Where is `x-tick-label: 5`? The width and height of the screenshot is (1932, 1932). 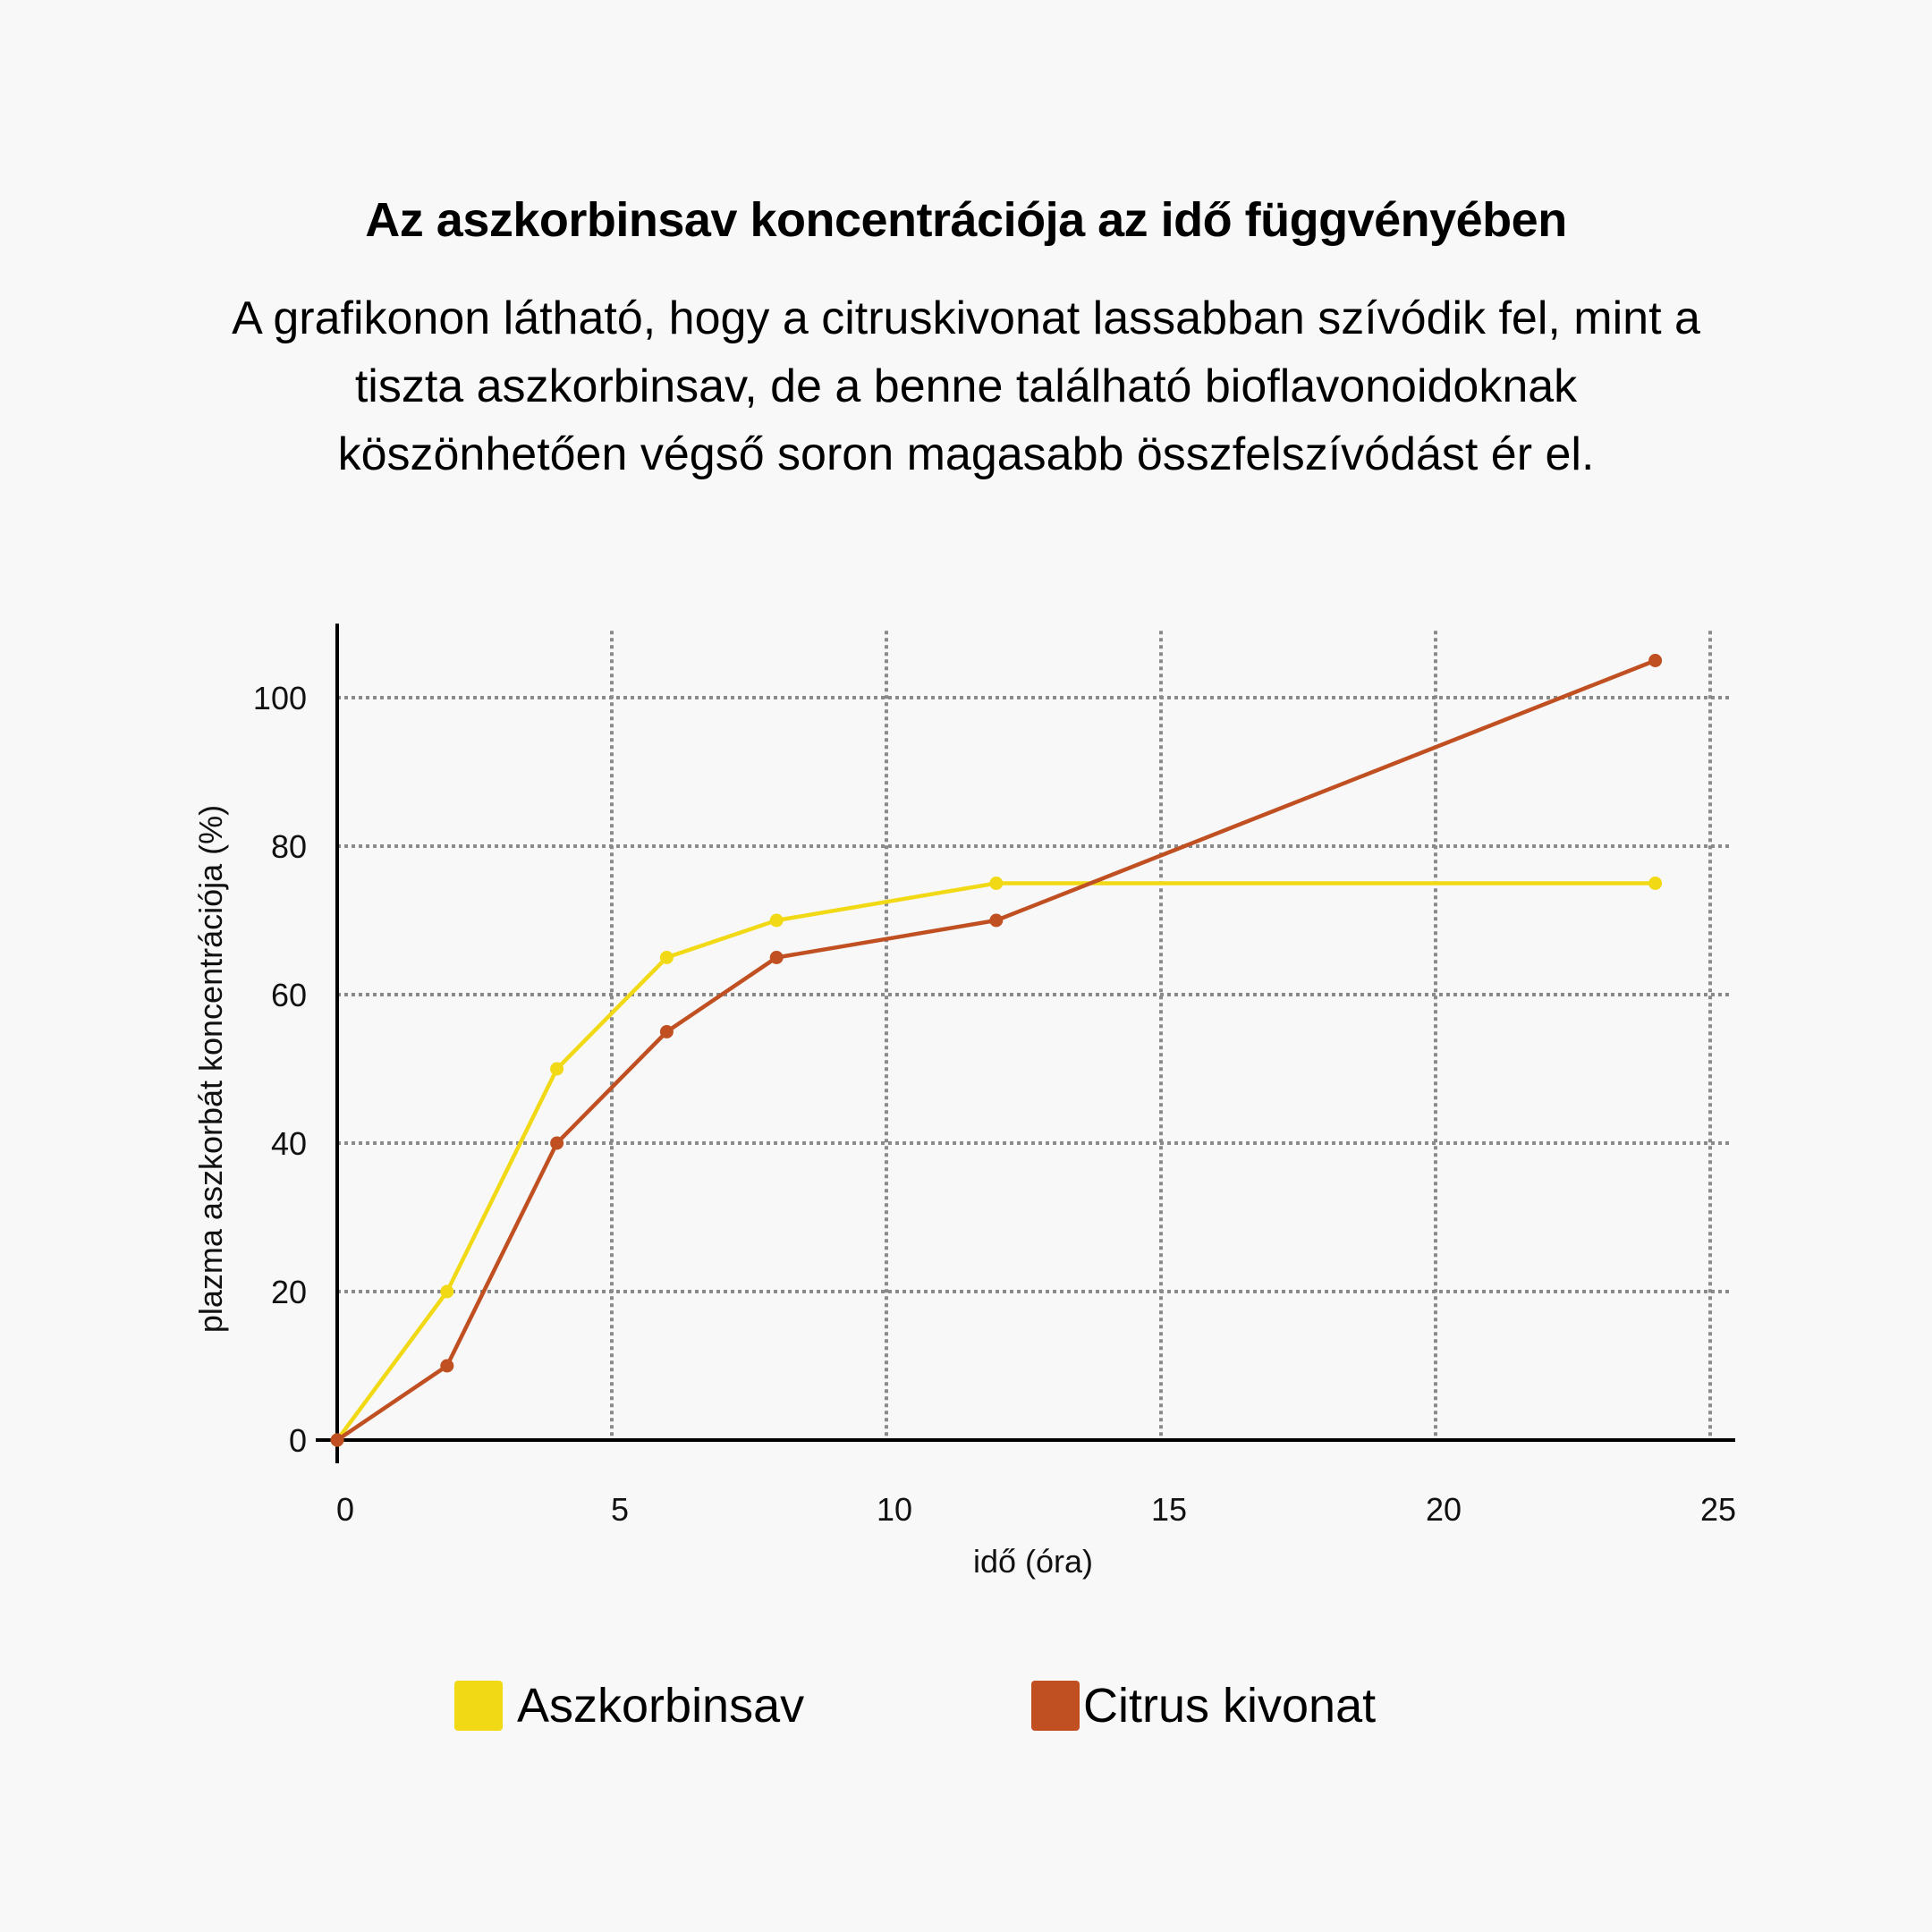 x-tick-label: 5 is located at coordinates (620, 1509).